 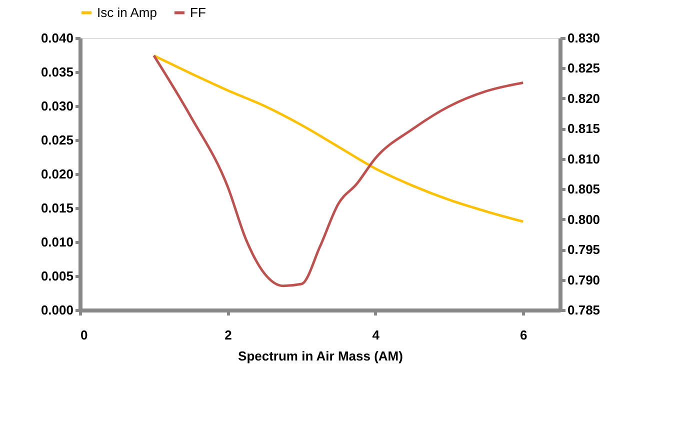 What do you see at coordinates (584, 189) in the screenshot?
I see `y2-tick-label: 0.805` at bounding box center [584, 189].